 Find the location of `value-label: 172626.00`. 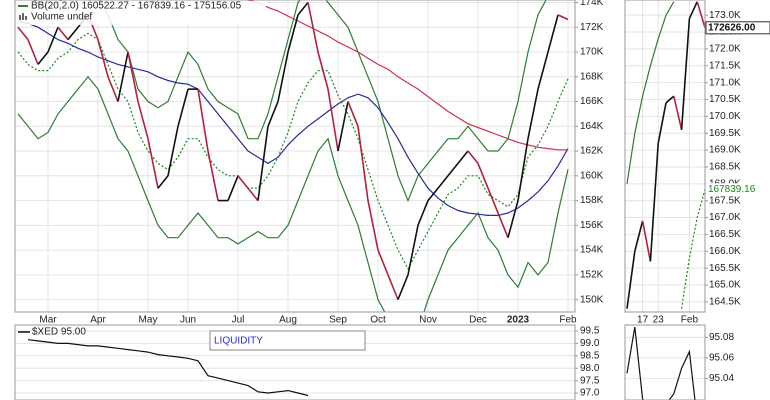

value-label: 172626.00 is located at coordinates (732, 27).